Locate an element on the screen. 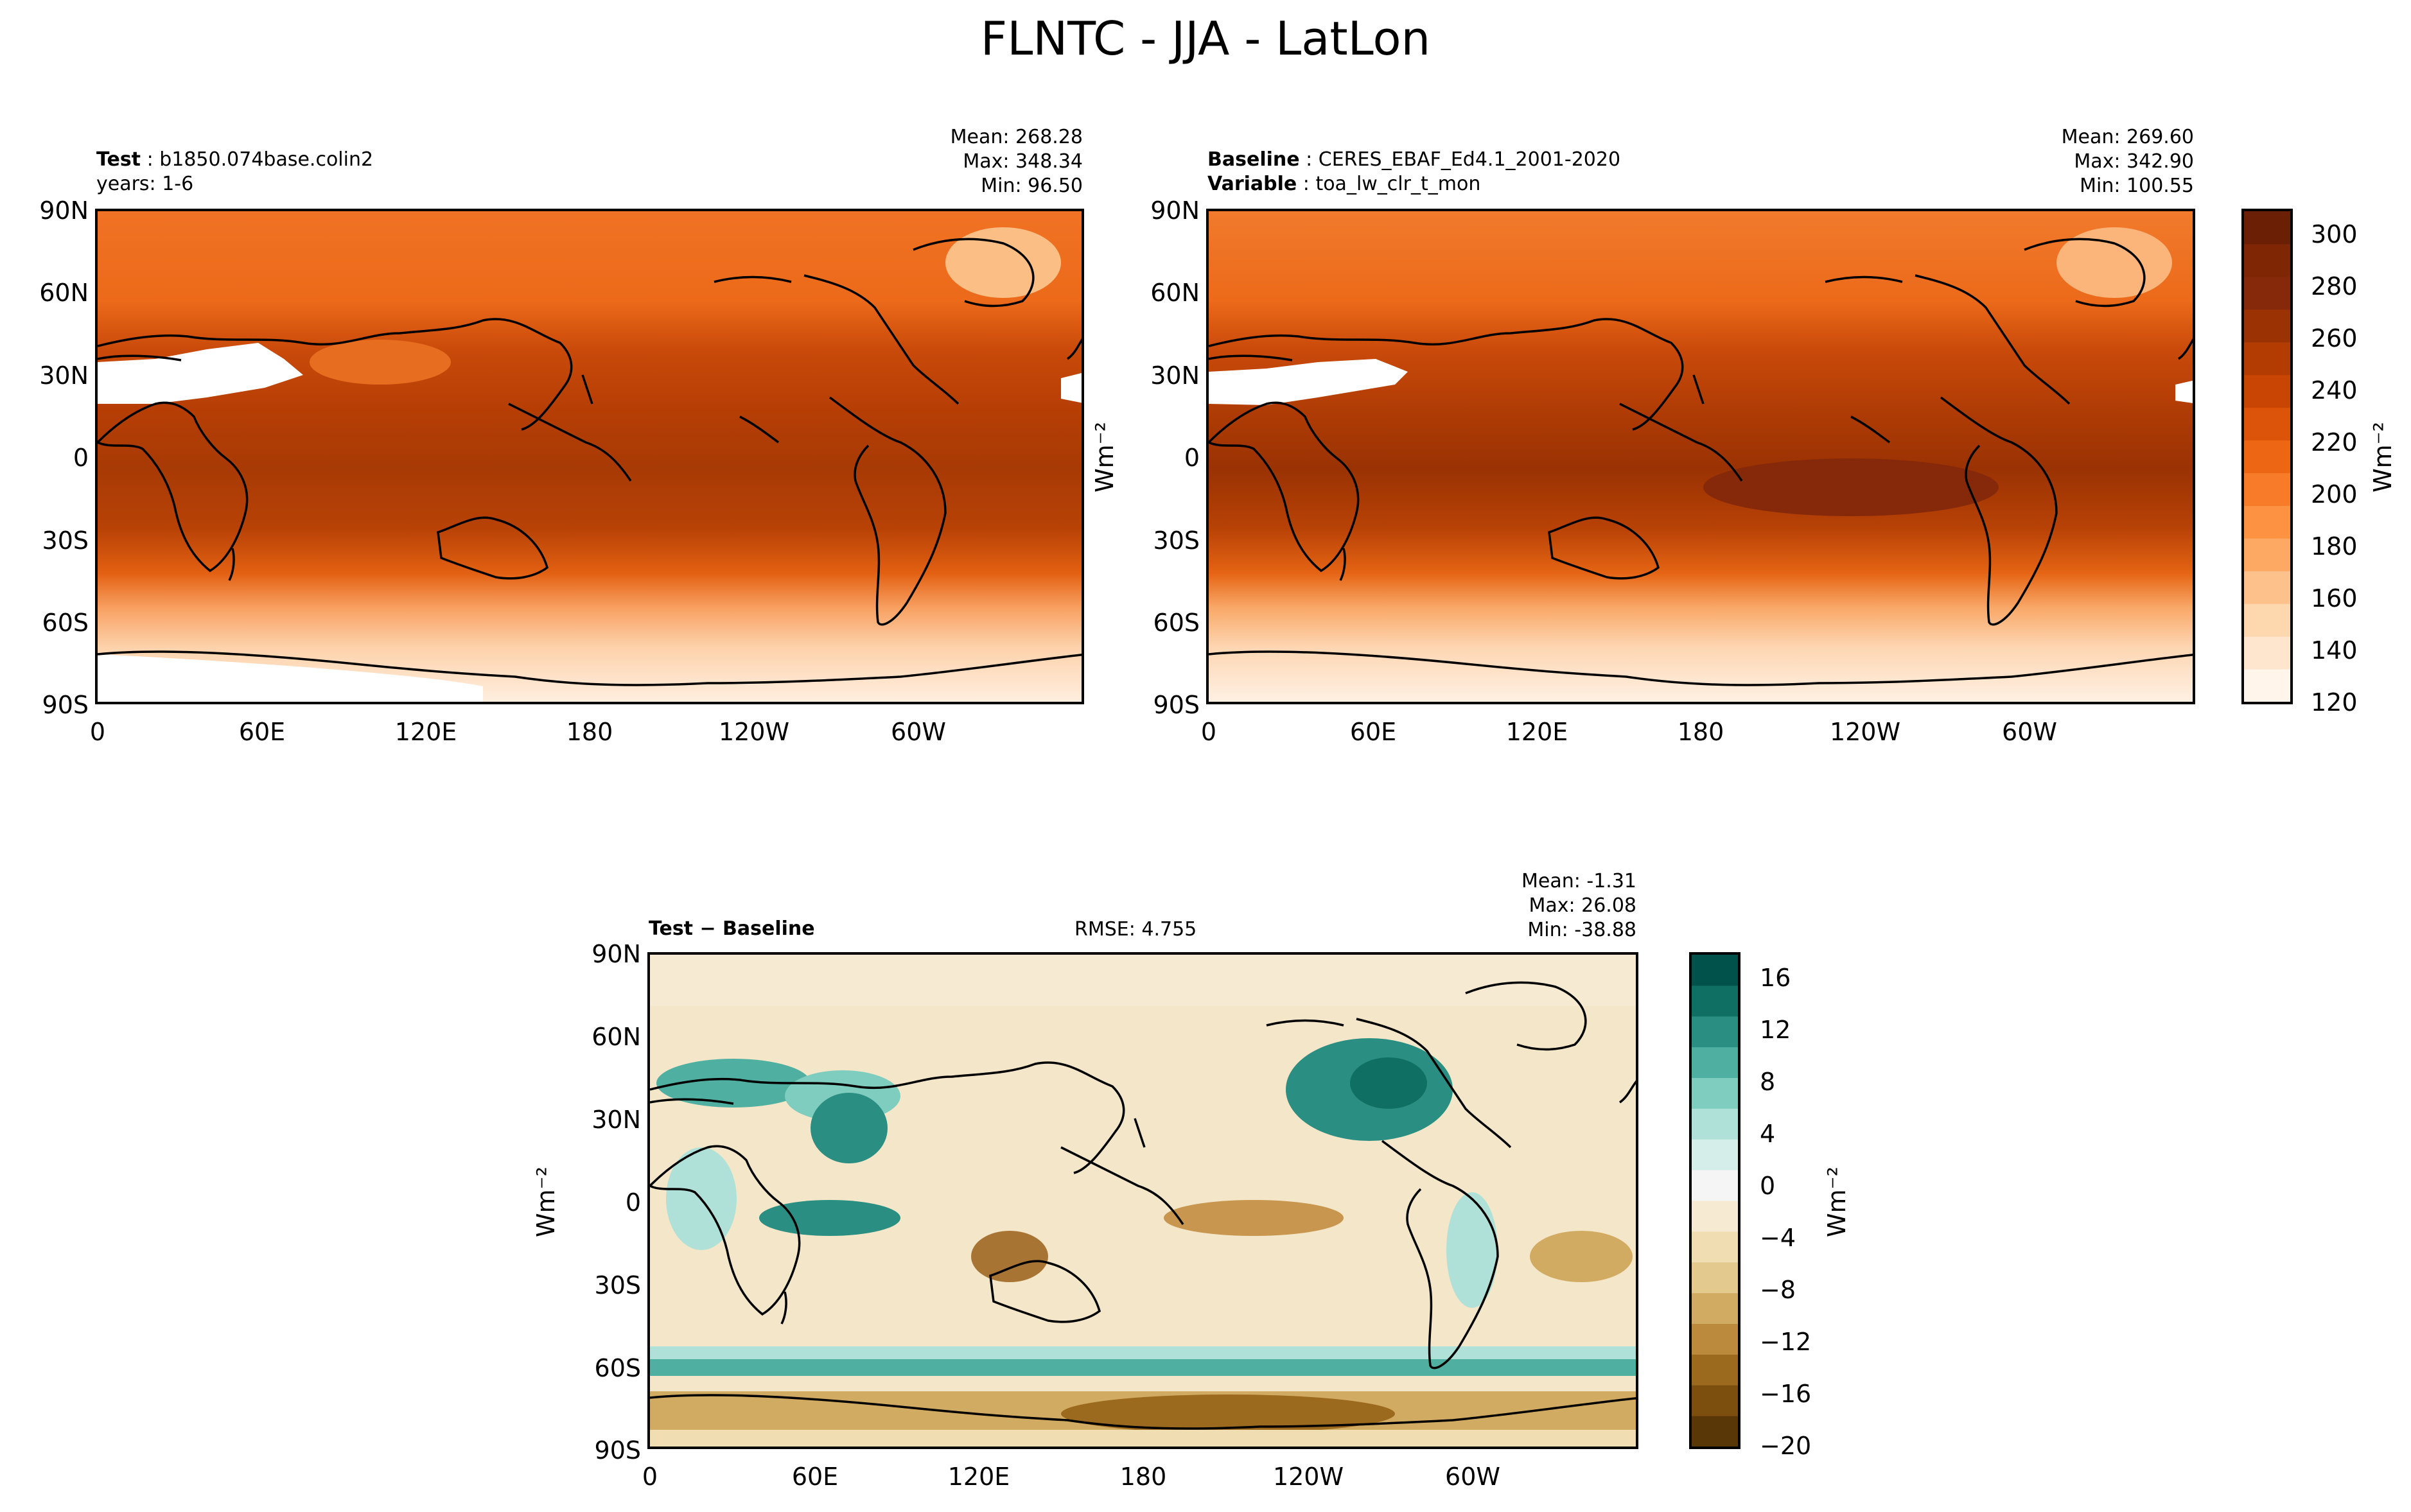  test-case: b1850.074base.colin2 is located at coordinates (266, 159).